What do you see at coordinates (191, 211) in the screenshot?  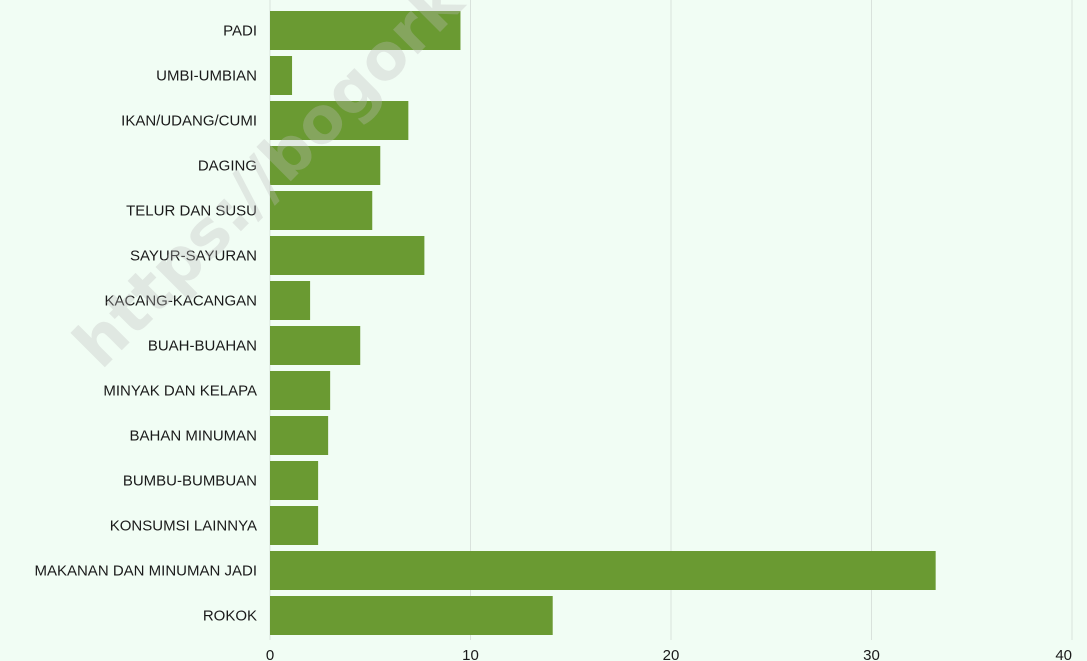 I see `category-label: TELUR DAN SUSU` at bounding box center [191, 211].